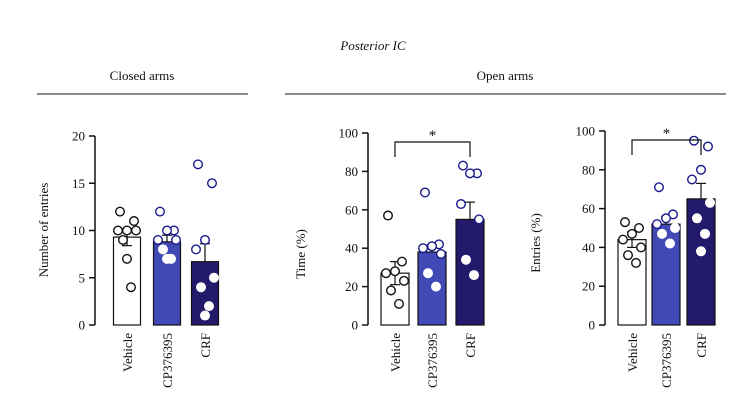 The image size is (747, 409). Describe the element at coordinates (78, 230) in the screenshot. I see `y-tick-label: 10` at that location.